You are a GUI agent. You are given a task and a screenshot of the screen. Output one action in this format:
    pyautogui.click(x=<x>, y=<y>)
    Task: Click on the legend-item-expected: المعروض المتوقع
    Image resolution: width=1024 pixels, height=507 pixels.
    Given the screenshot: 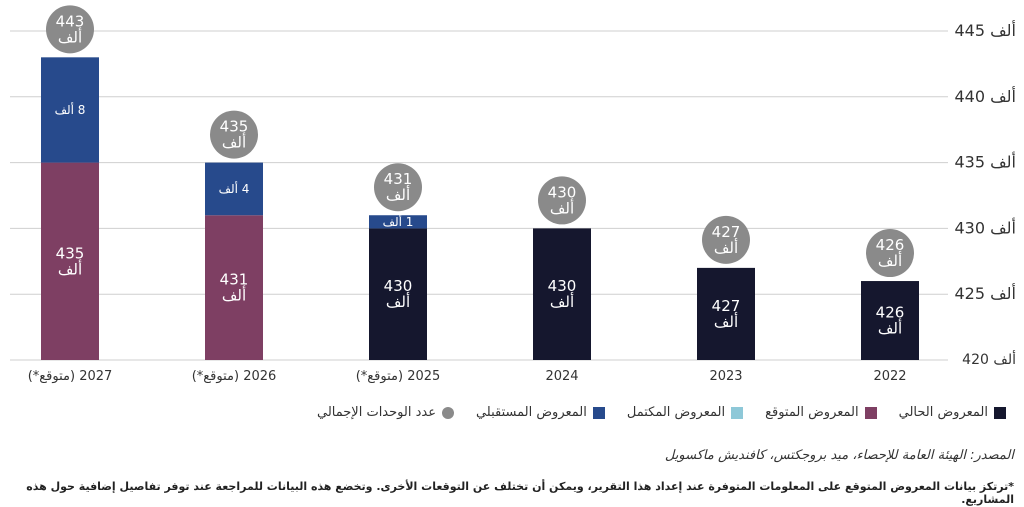 What is the action you would take?
    pyautogui.click(x=821, y=412)
    